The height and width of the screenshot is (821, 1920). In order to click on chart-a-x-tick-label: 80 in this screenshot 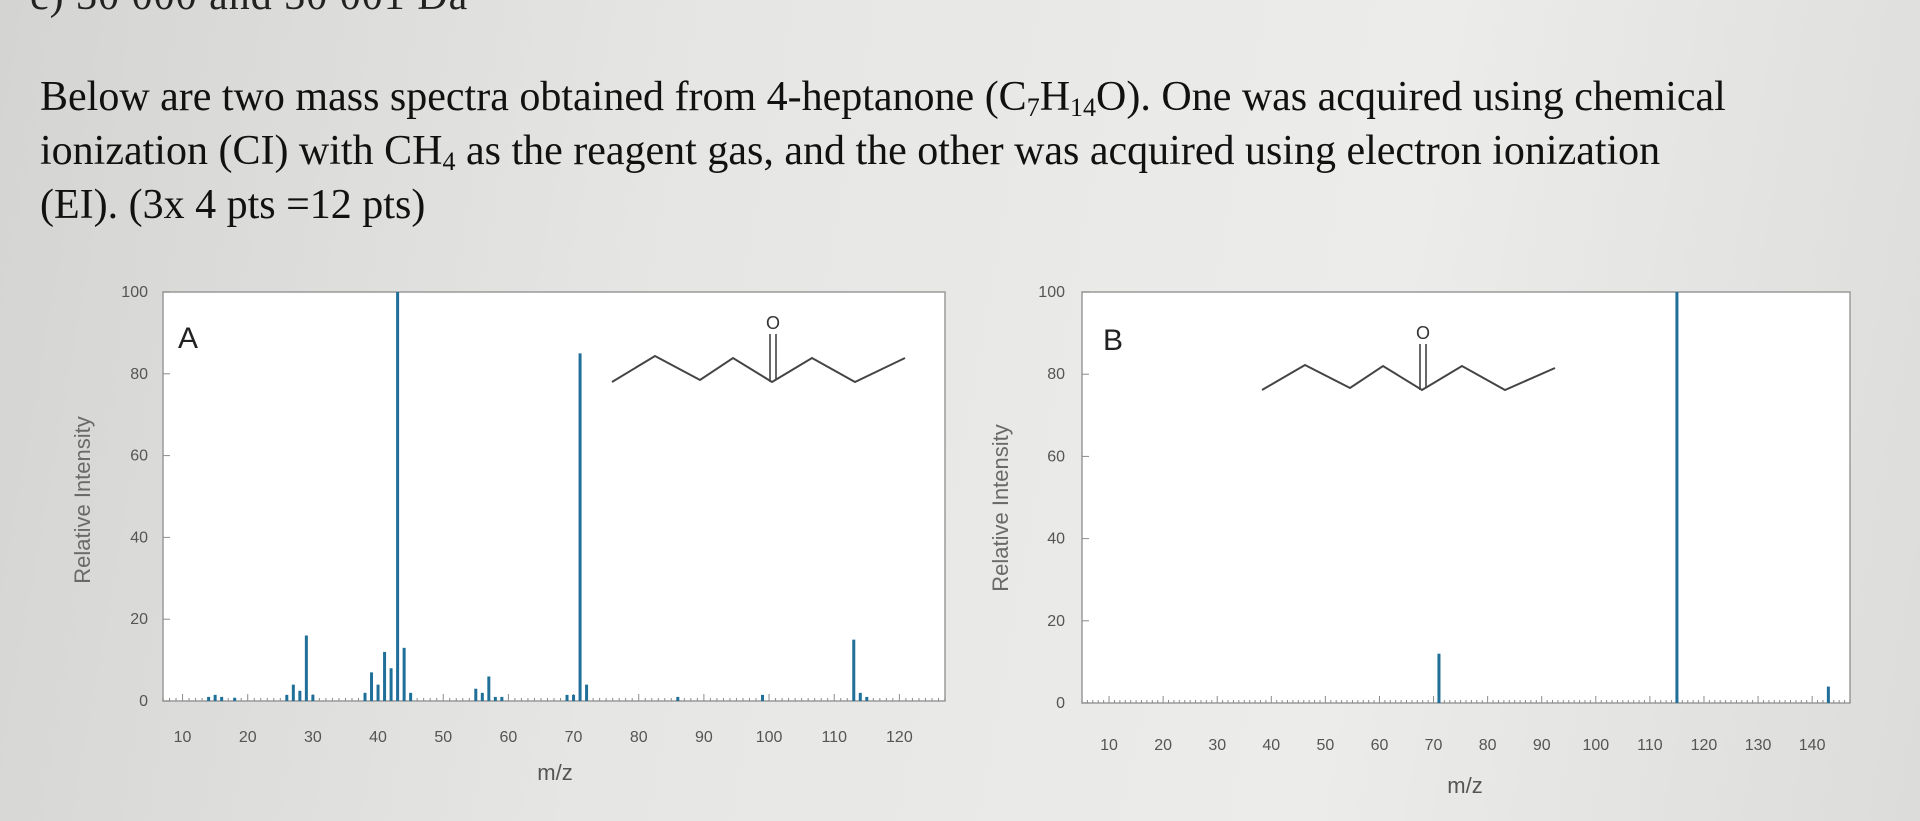, I will do `click(639, 737)`.